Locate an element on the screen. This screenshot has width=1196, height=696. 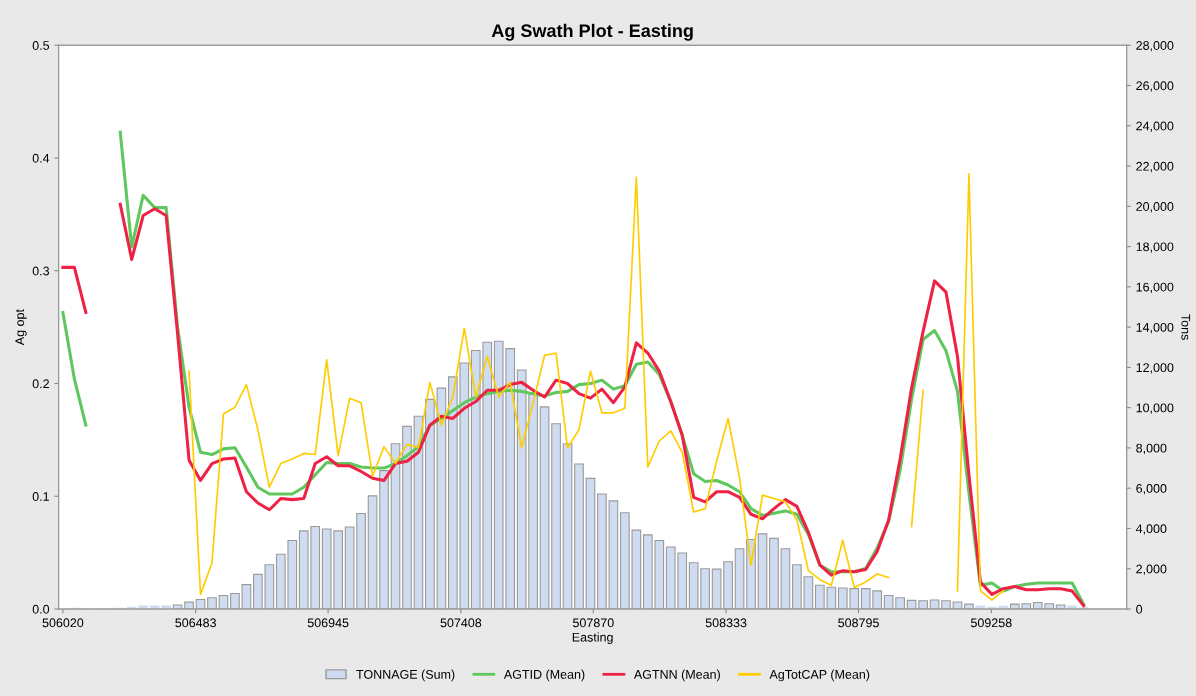
y-tick-label: 0.3 is located at coordinates (41, 271).